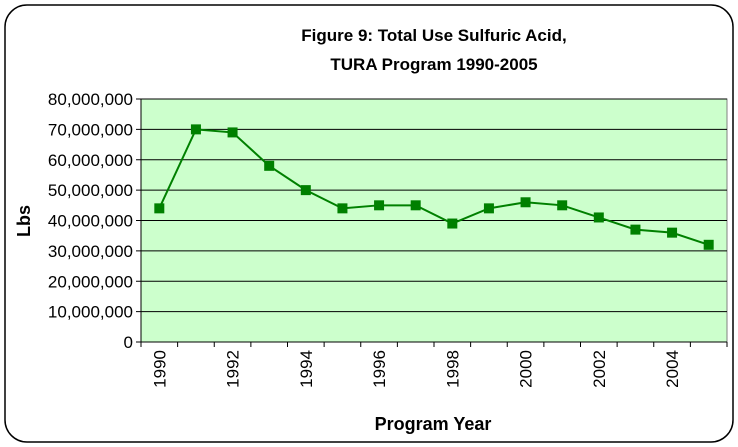  What do you see at coordinates (672, 369) in the screenshot?
I see `x-tick-label: 2004` at bounding box center [672, 369].